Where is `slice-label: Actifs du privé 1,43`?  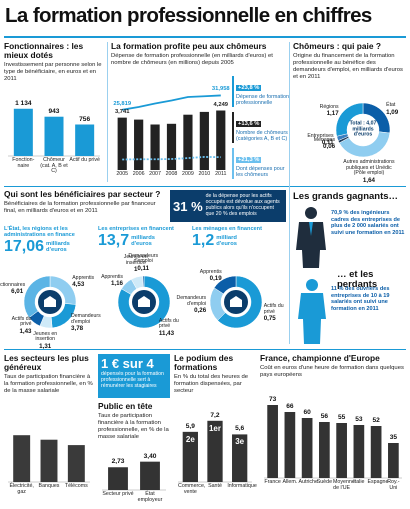
slice-label: Actifs du privé 1,43 is located at coordinates (16, 325).